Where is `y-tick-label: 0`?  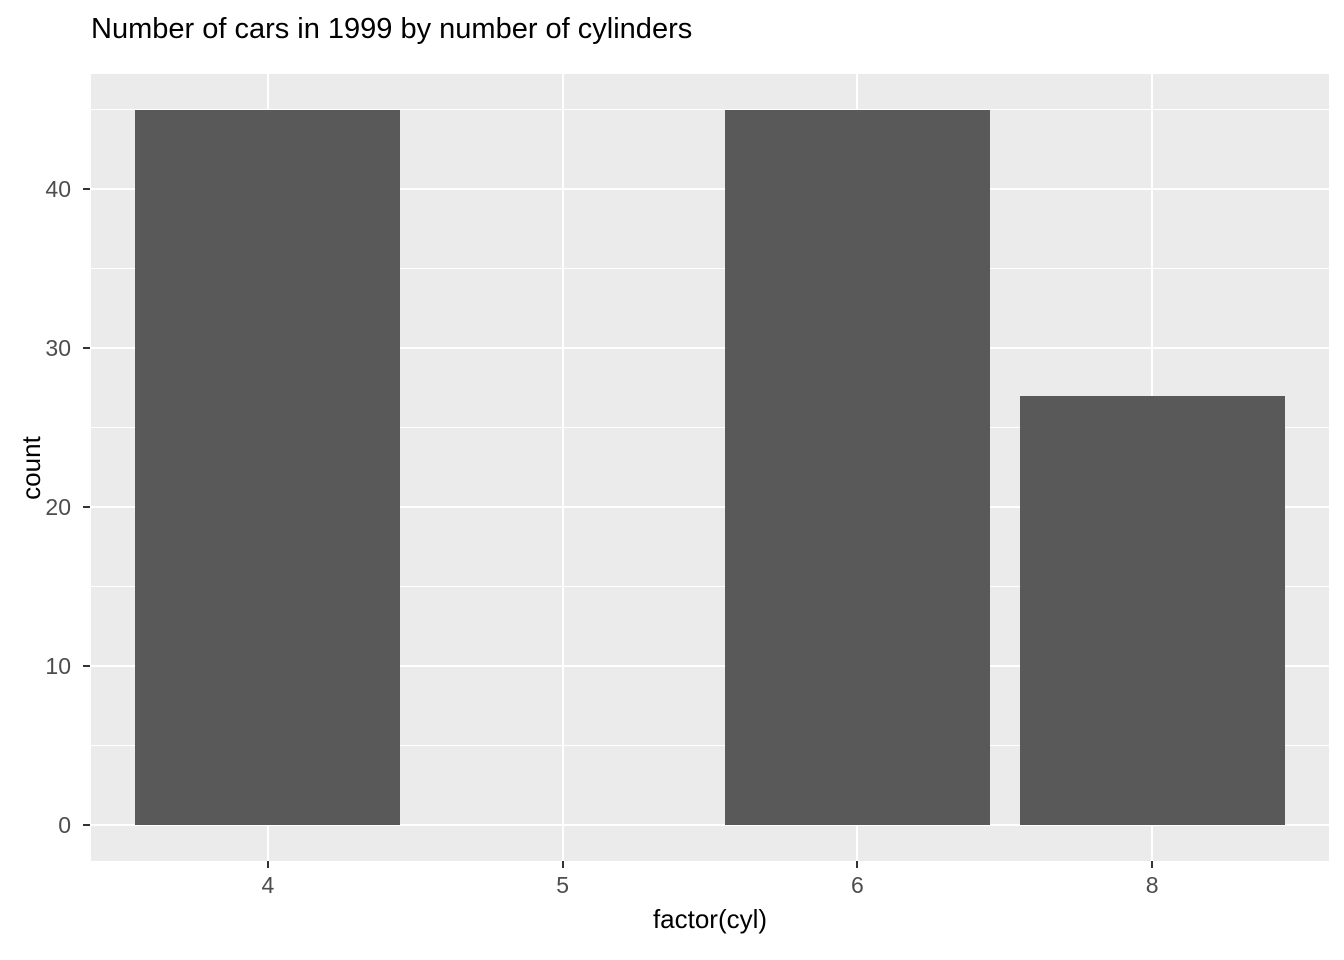
y-tick-label: 0 is located at coordinates (64, 825).